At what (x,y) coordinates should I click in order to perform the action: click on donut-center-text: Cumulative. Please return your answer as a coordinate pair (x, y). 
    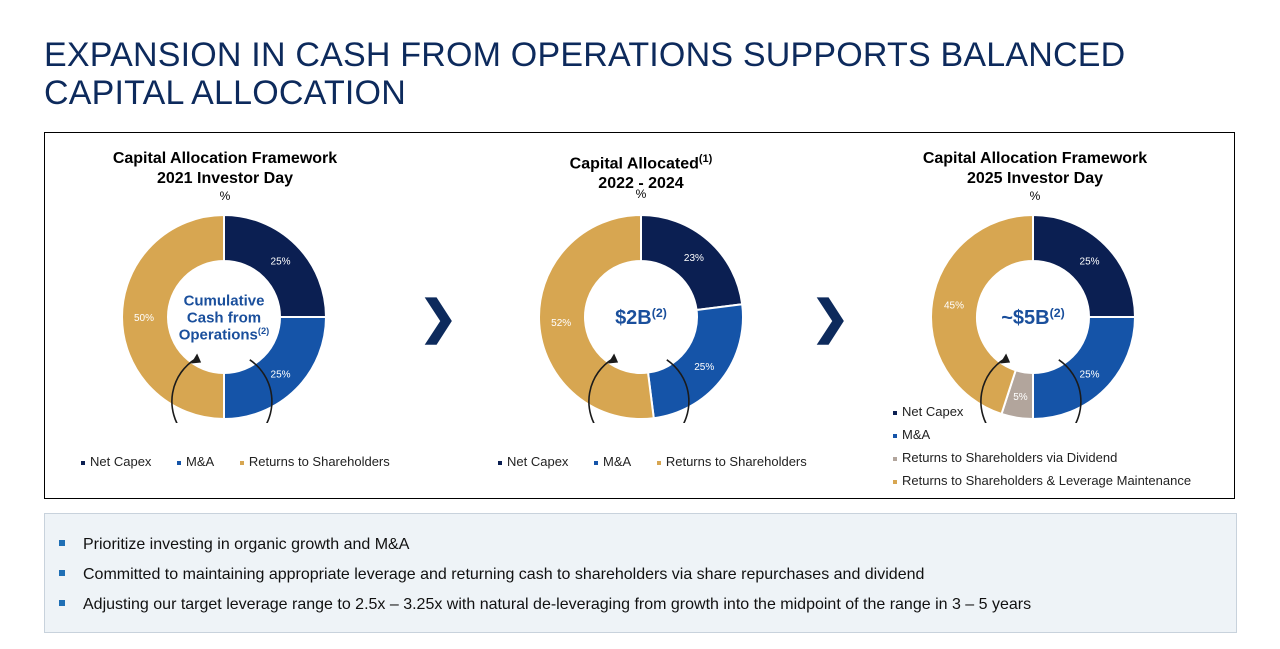
    Looking at the image, I should click on (224, 300).